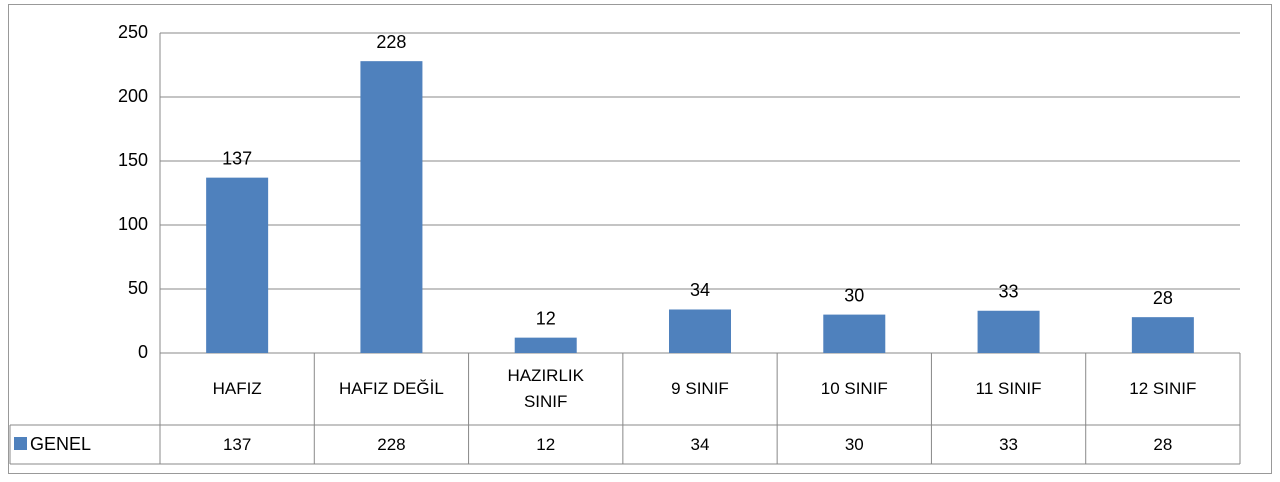  I want to click on data-label: 33, so click(1009, 292).